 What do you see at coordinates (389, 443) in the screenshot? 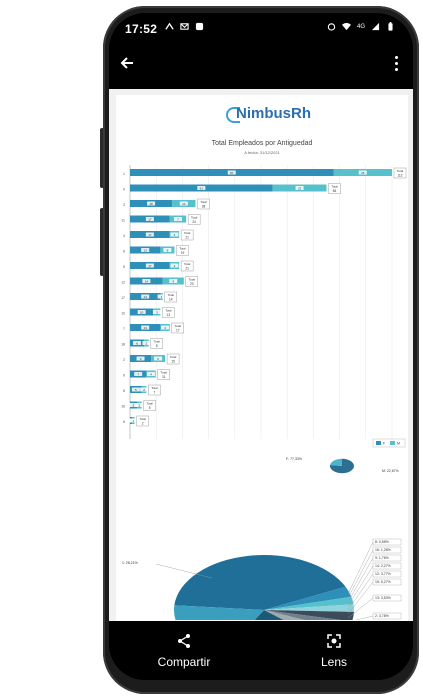
I see `legend` at bounding box center [389, 443].